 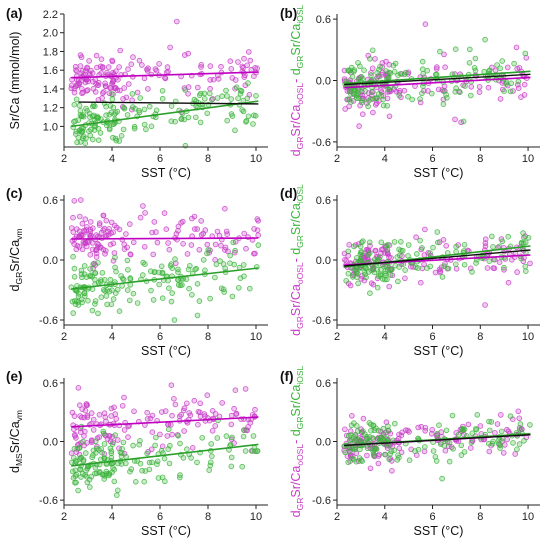 What do you see at coordinates (437, 267) in the screenshot?
I see `scatter-points` at bounding box center [437, 267].